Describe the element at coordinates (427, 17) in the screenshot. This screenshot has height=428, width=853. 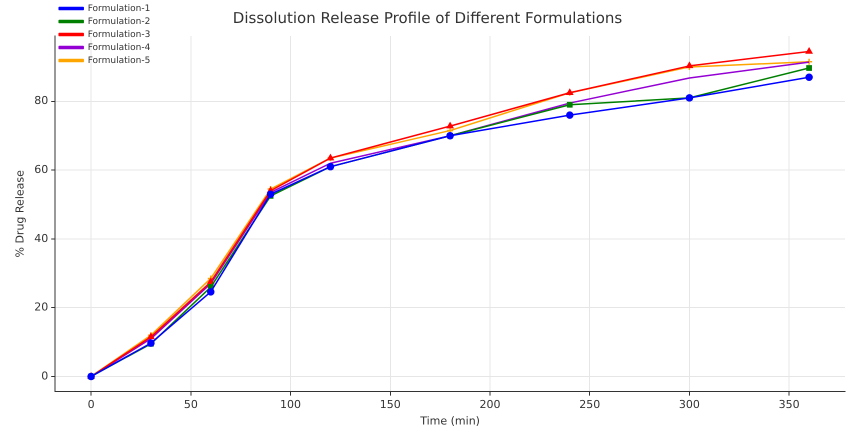
I see `chart-title: Dissolution Release Profile of Different Formulations` at that location.